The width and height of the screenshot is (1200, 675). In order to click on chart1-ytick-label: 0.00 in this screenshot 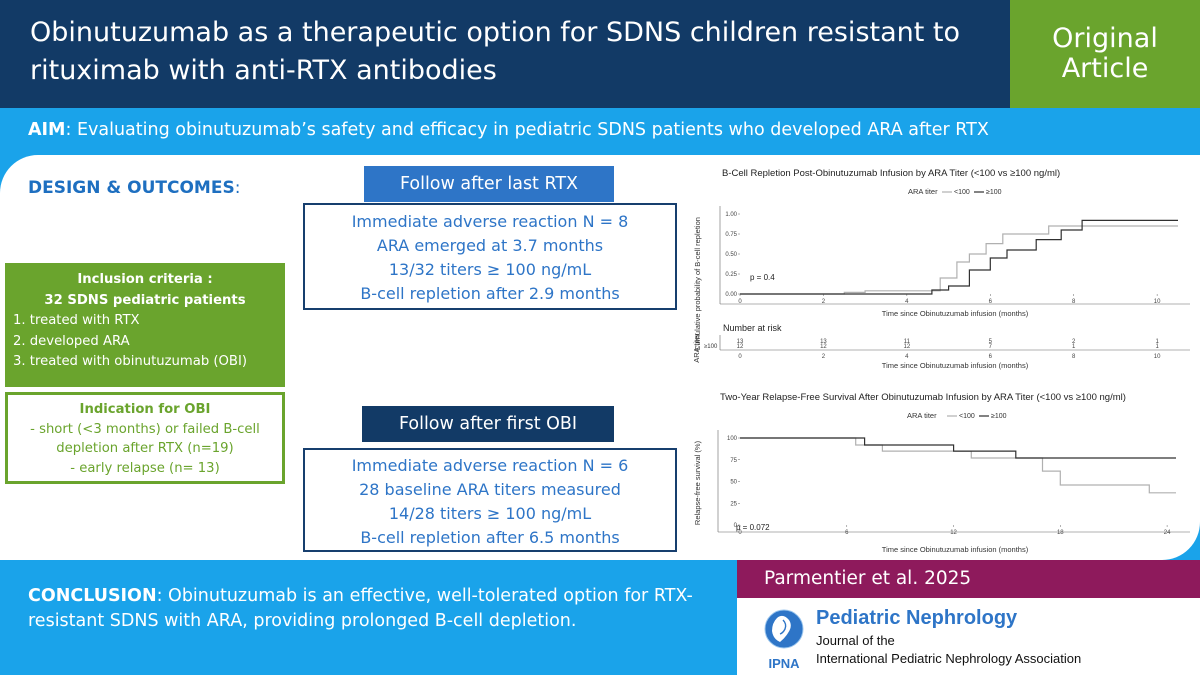, I will do `click(731, 295)`.